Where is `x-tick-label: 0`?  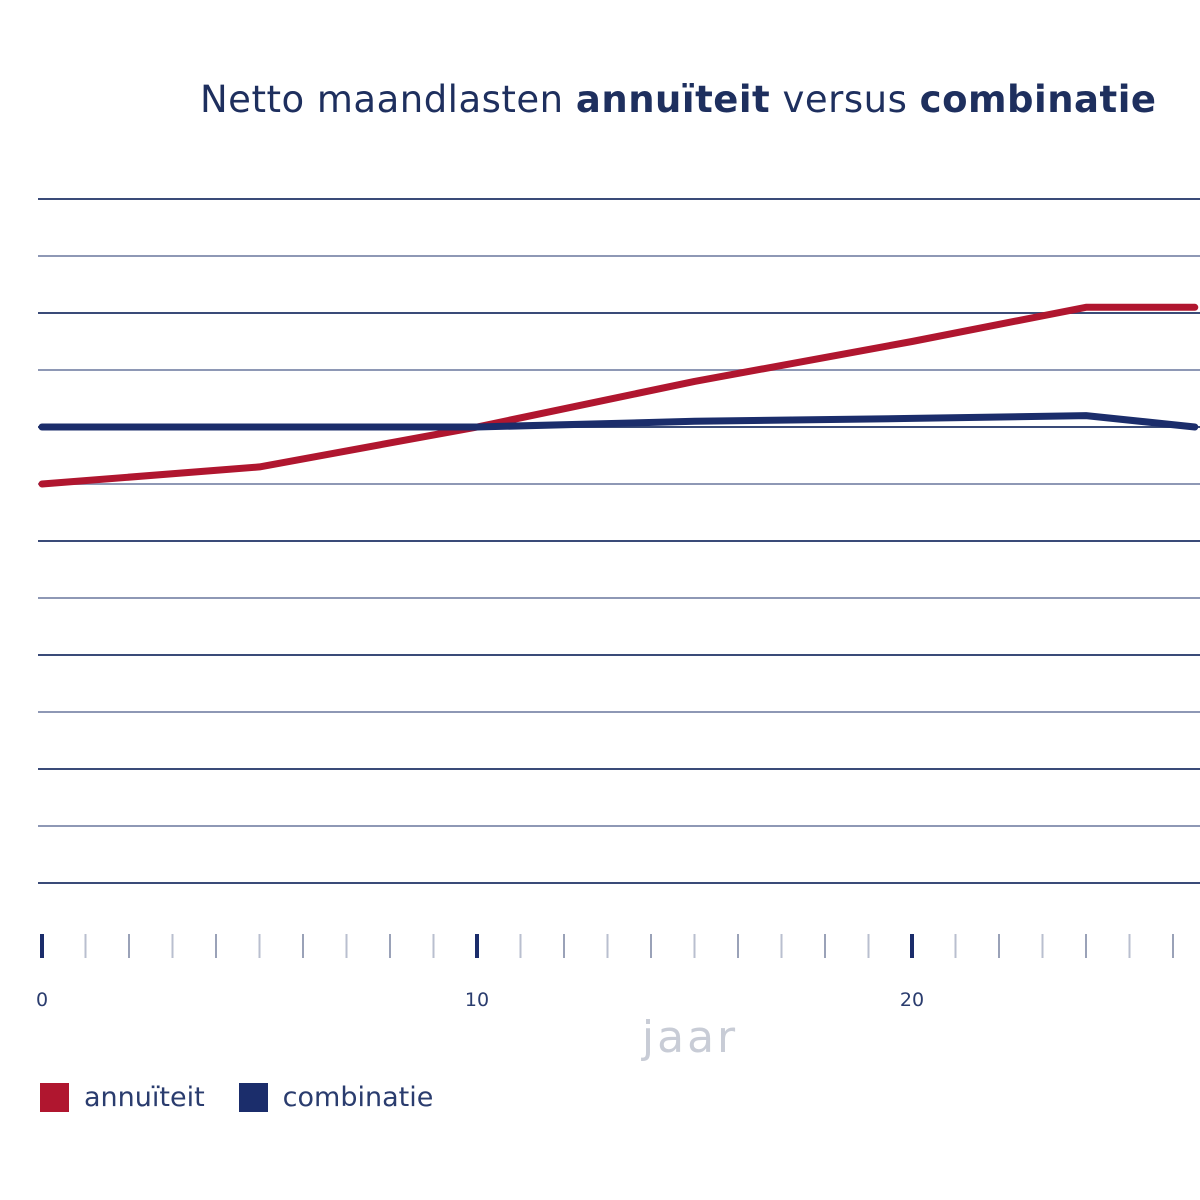
x-tick-label: 0 is located at coordinates (42, 1000).